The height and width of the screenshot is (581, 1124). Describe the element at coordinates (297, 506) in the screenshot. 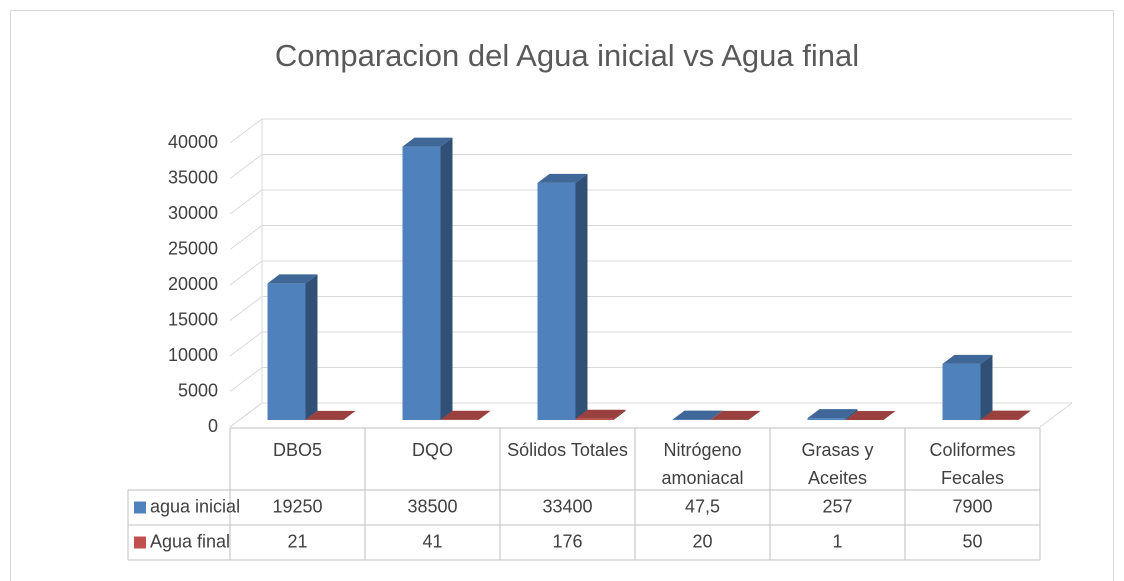

I see `table-value: 19250` at that location.